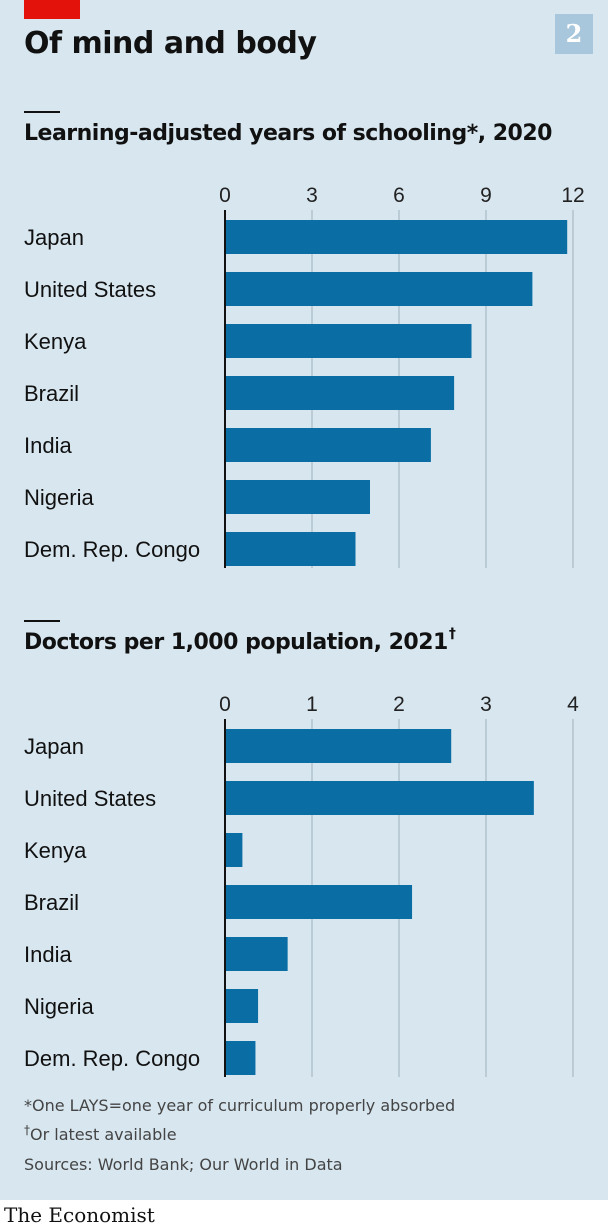 This screenshot has width=608, height=1232. Describe the element at coordinates (256, 954) in the screenshot. I see `doctors-bar-india` at that location.